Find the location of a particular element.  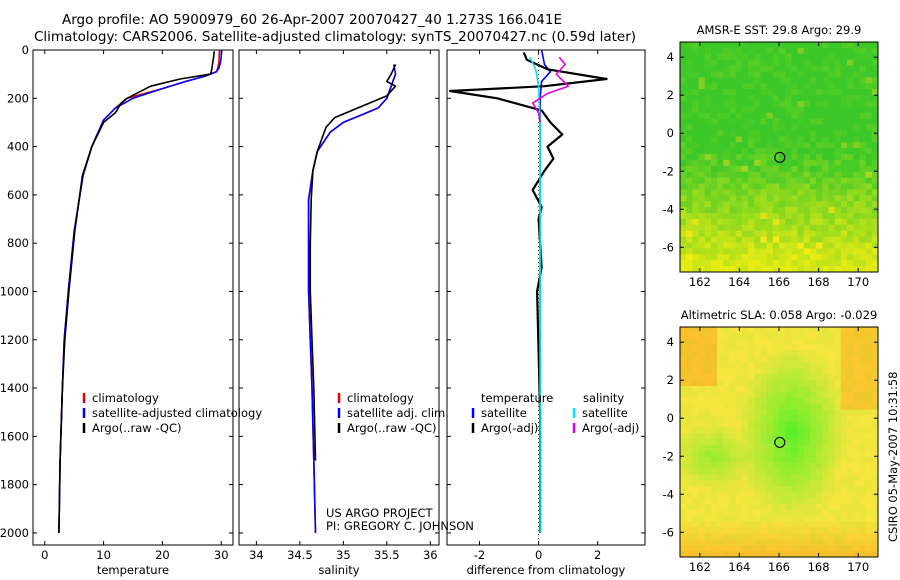

legend-label-1: satellite adj. clim. is located at coordinates (398, 413).